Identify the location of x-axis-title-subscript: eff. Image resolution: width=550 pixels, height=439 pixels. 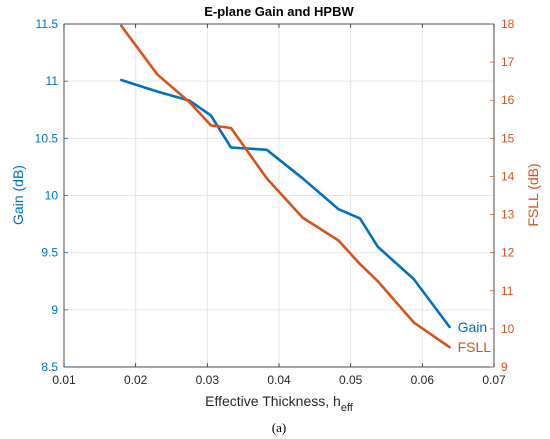
(347, 408).